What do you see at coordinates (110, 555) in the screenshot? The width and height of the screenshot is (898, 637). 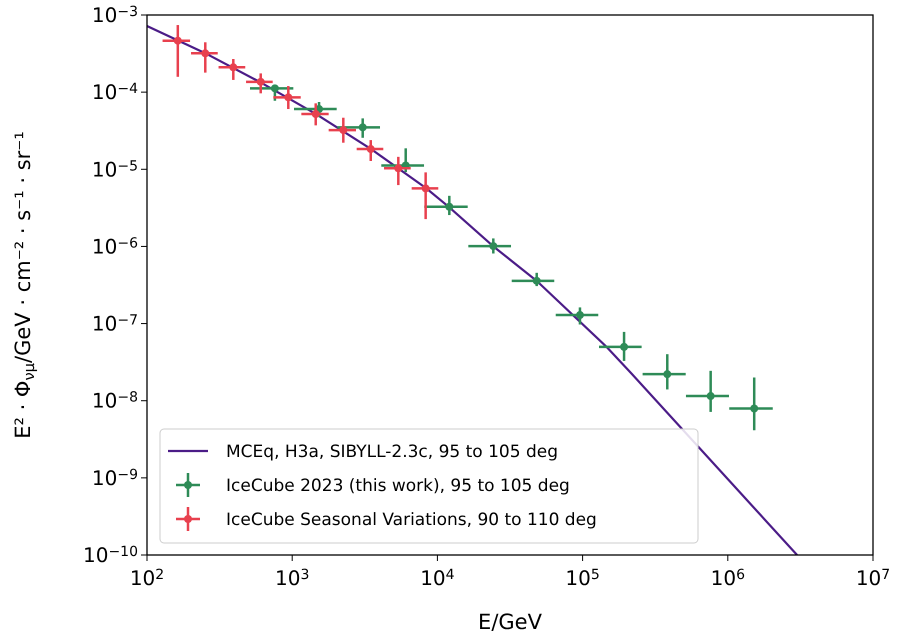 I see `y-tick-label: 10$^{−10}$` at bounding box center [110, 555].